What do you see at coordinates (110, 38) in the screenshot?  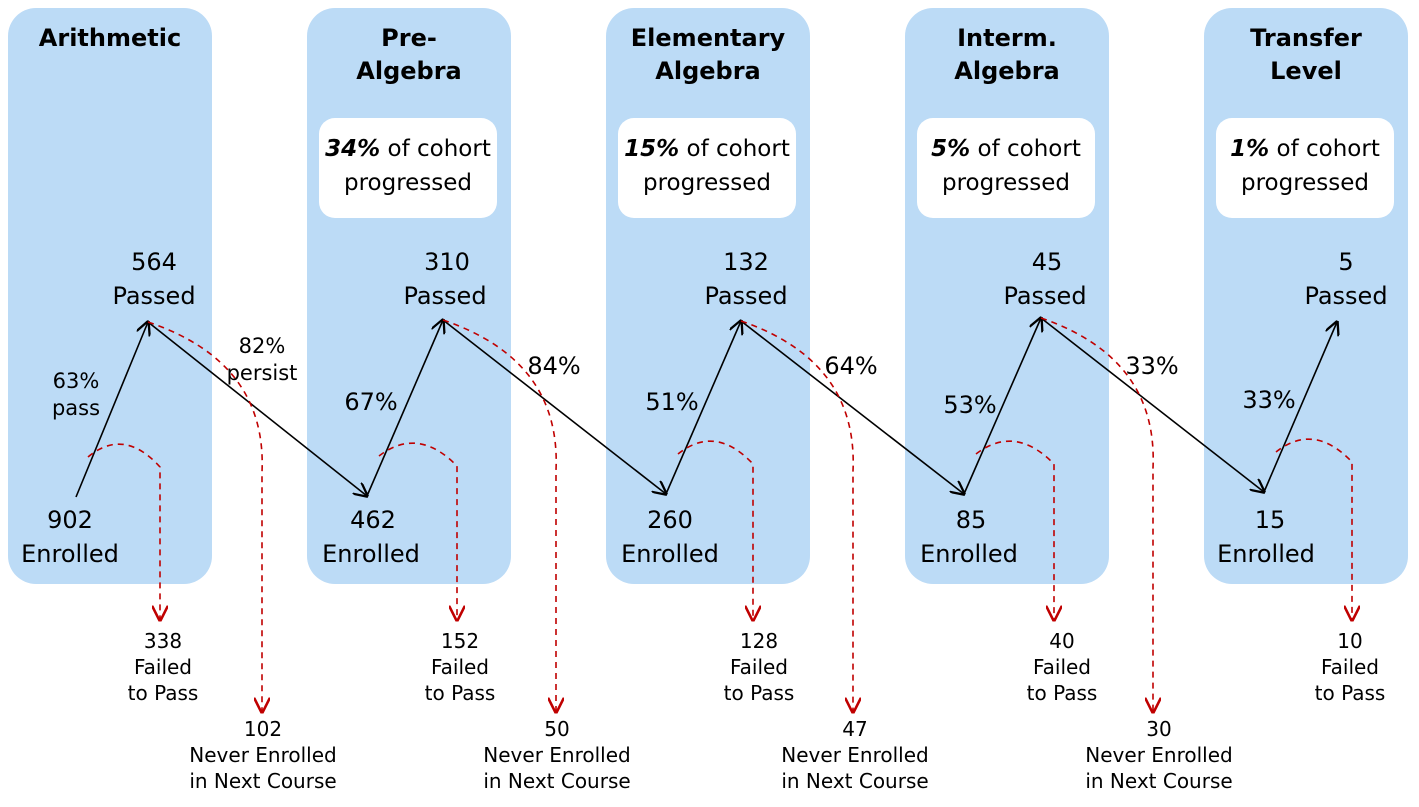 I see `level-title: Arithmetic` at bounding box center [110, 38].